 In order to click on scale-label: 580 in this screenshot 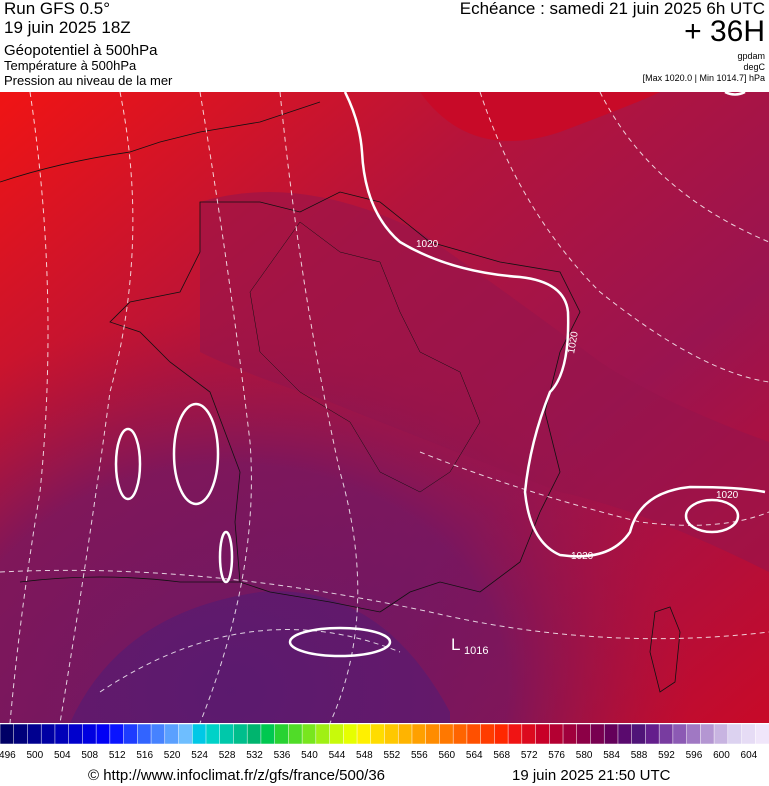, I will do `click(584, 755)`.